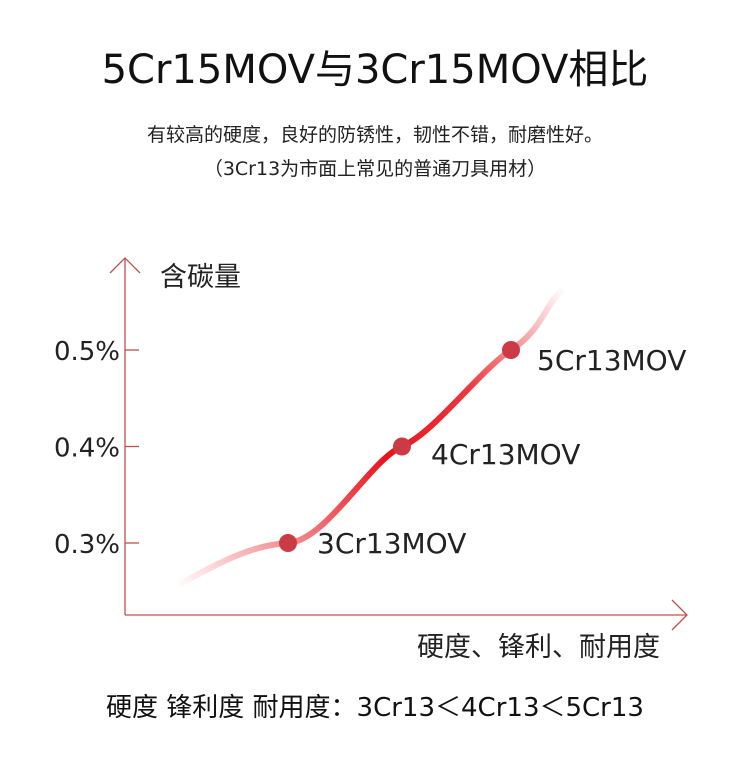 The image size is (750, 765). I want to click on x-axis-label: 硬度、锋利、耐用度, so click(538, 647).